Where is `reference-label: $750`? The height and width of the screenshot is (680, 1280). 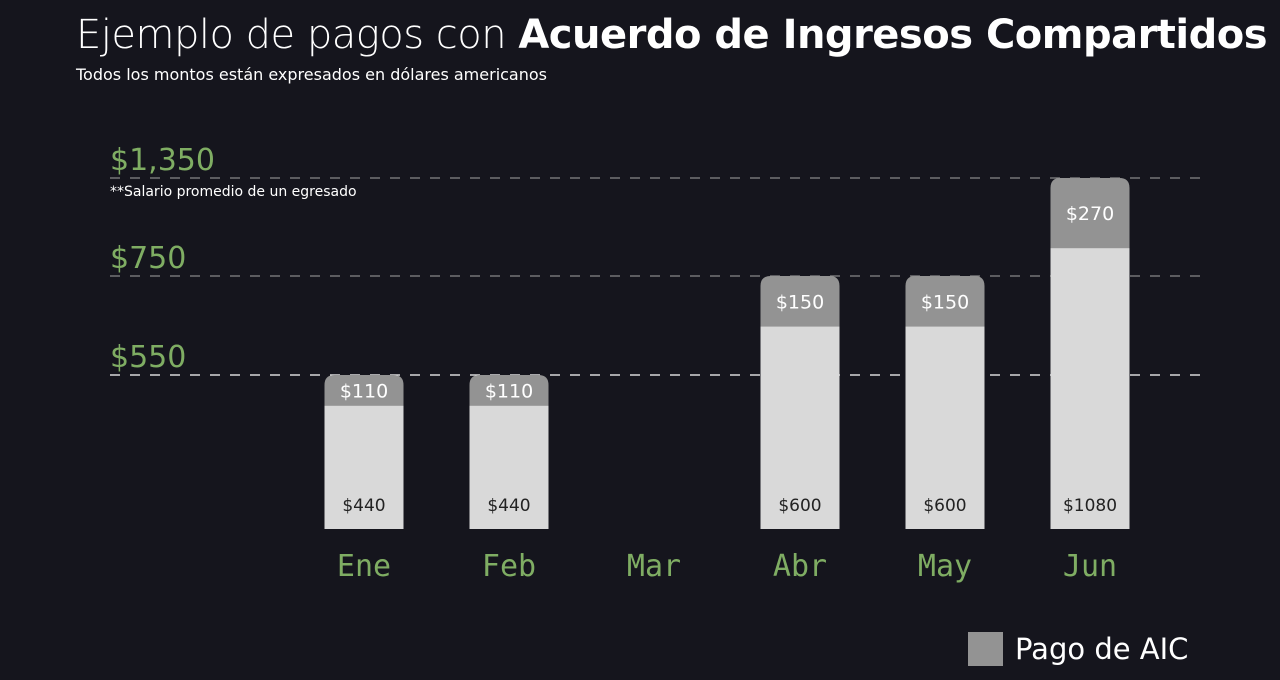
reference-label: $750 is located at coordinates (148, 258).